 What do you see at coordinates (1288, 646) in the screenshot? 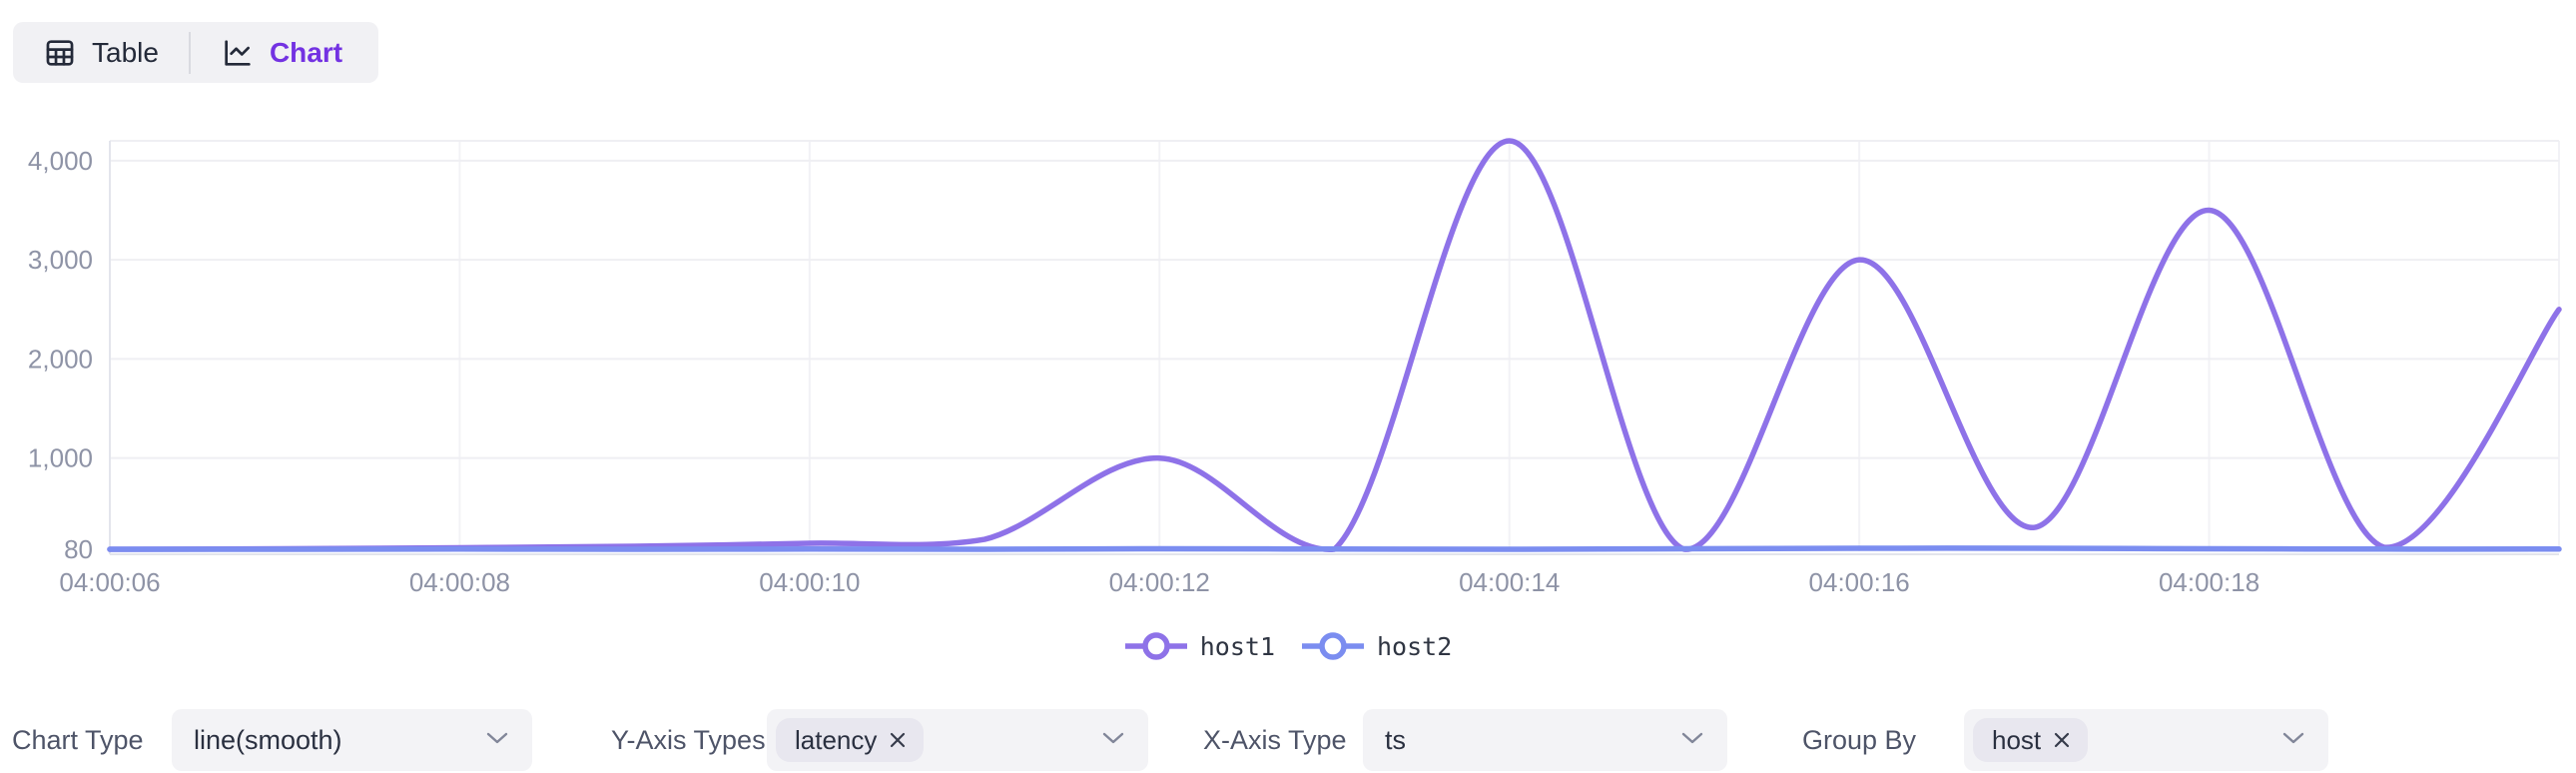
I see `chart-legend: host1 host2` at bounding box center [1288, 646].